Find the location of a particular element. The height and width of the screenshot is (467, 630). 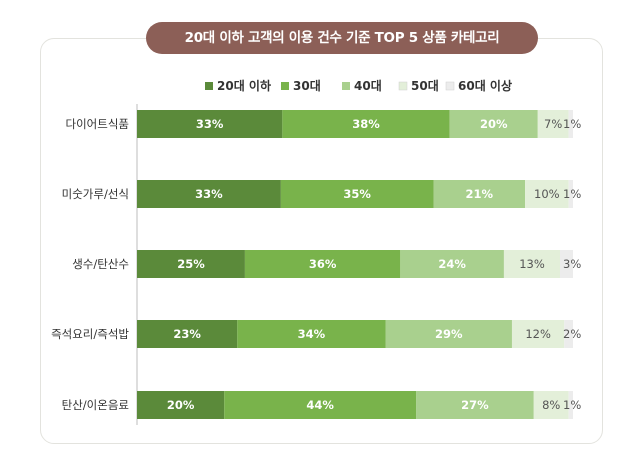

bar-segment-r3-s4 is located at coordinates (532, 264).